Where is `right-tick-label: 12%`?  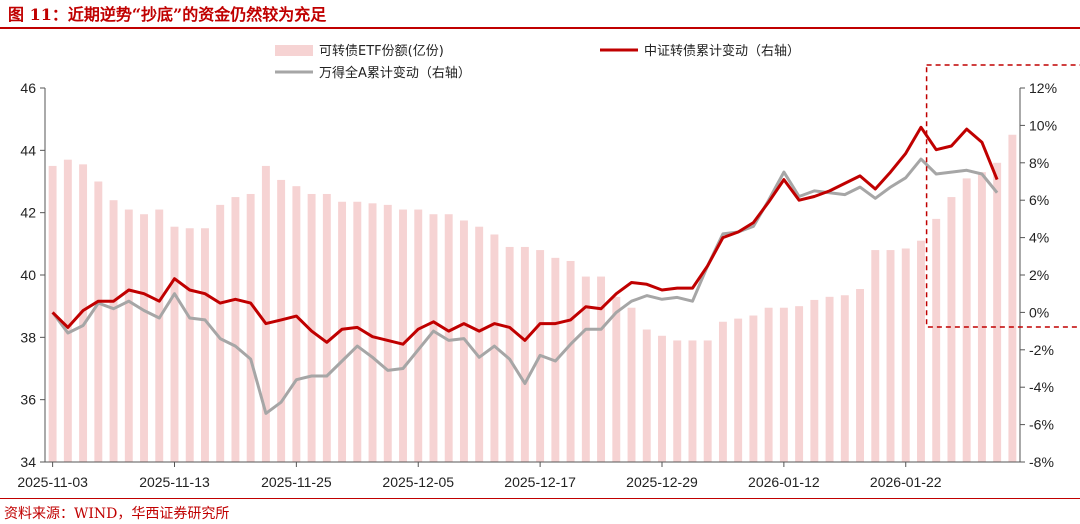 right-tick-label: 12% is located at coordinates (1043, 88).